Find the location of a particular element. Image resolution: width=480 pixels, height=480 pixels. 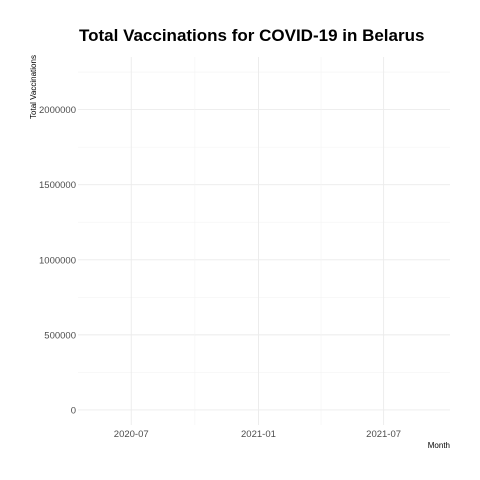

y-tick-label: 2000000 is located at coordinates (57, 110).